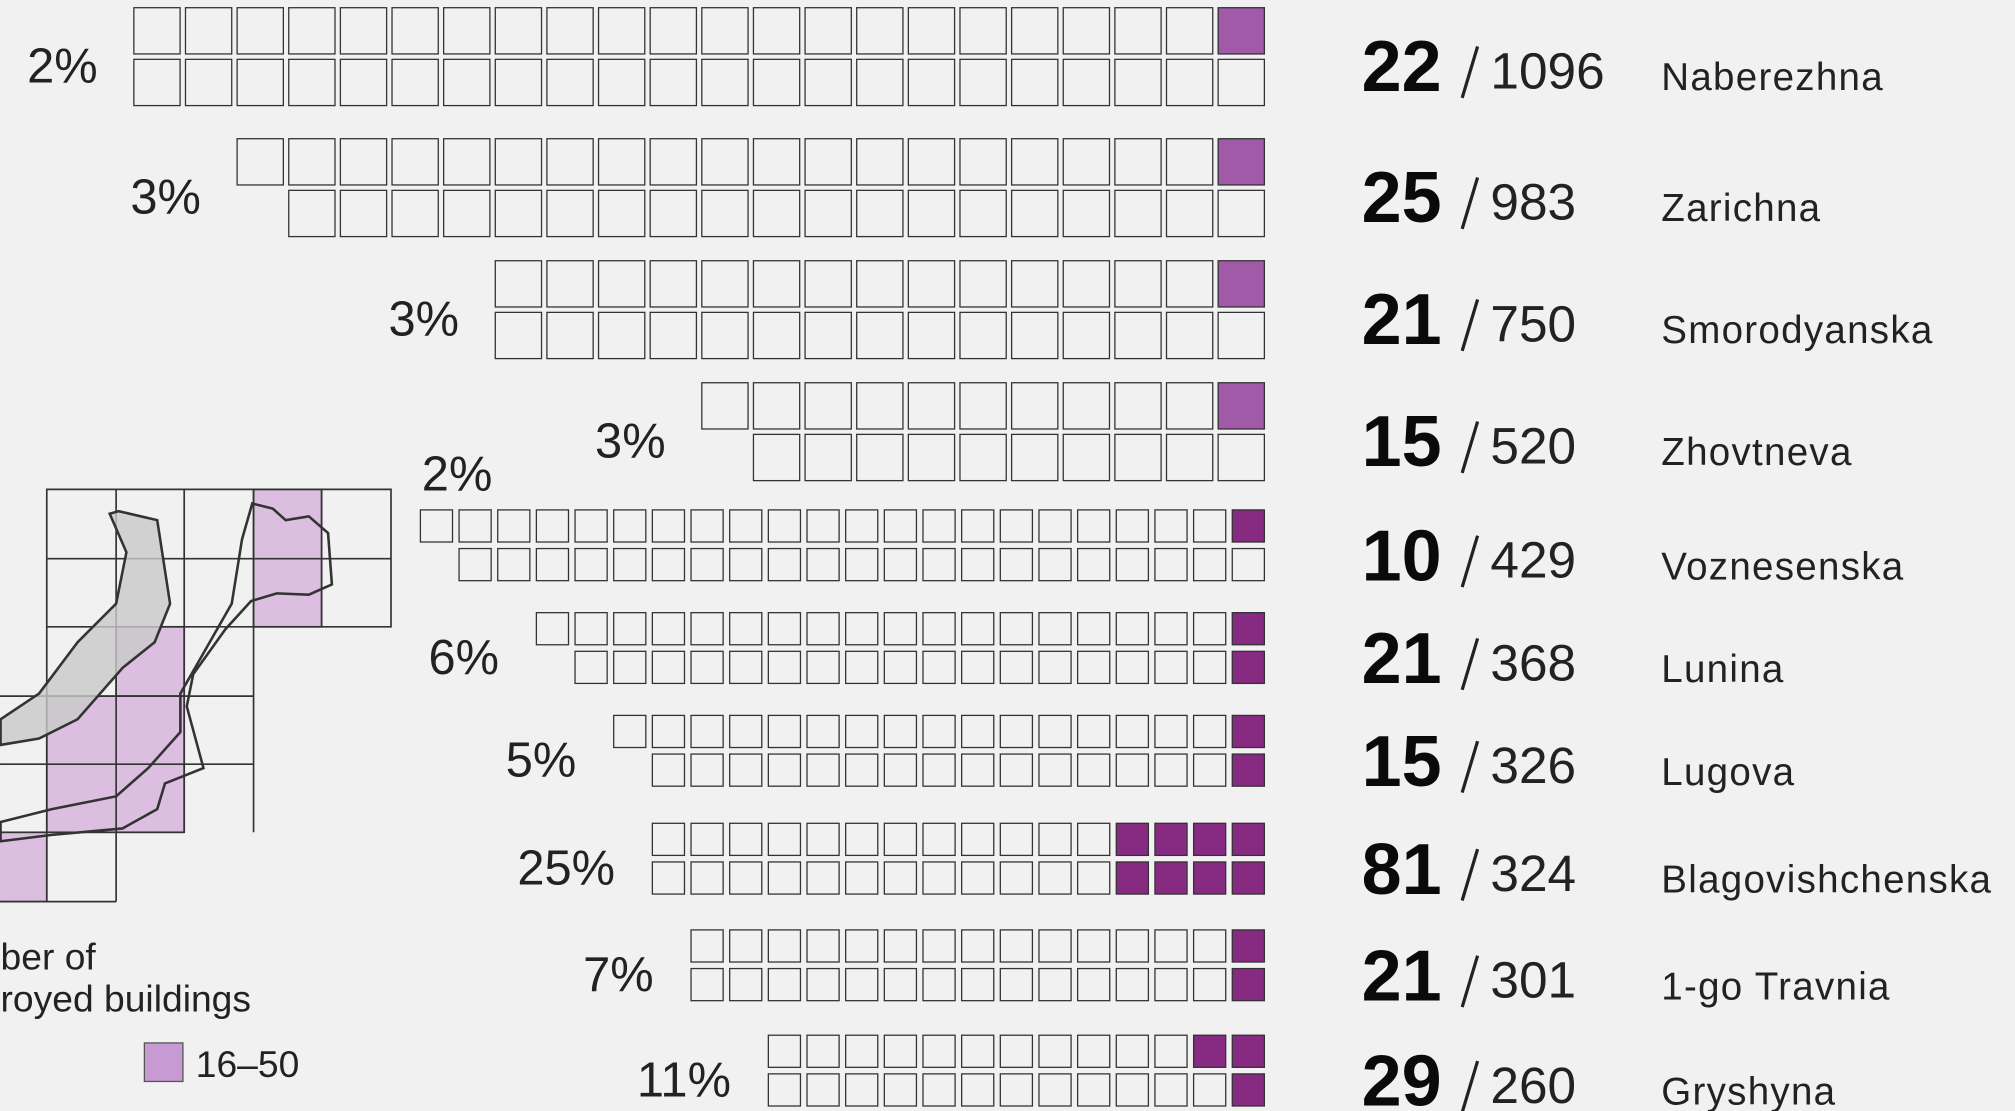 The image size is (2015, 1111). I want to click on total-count: 520, so click(1533, 445).